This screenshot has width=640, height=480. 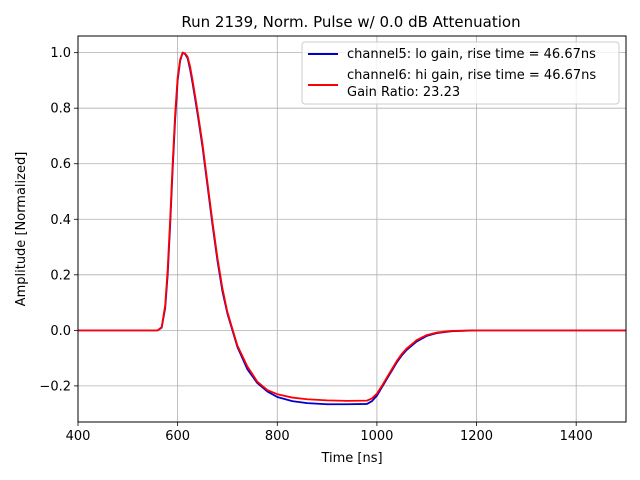 What do you see at coordinates (60, 220) in the screenshot?
I see `y-tick-label: 0.4` at bounding box center [60, 220].